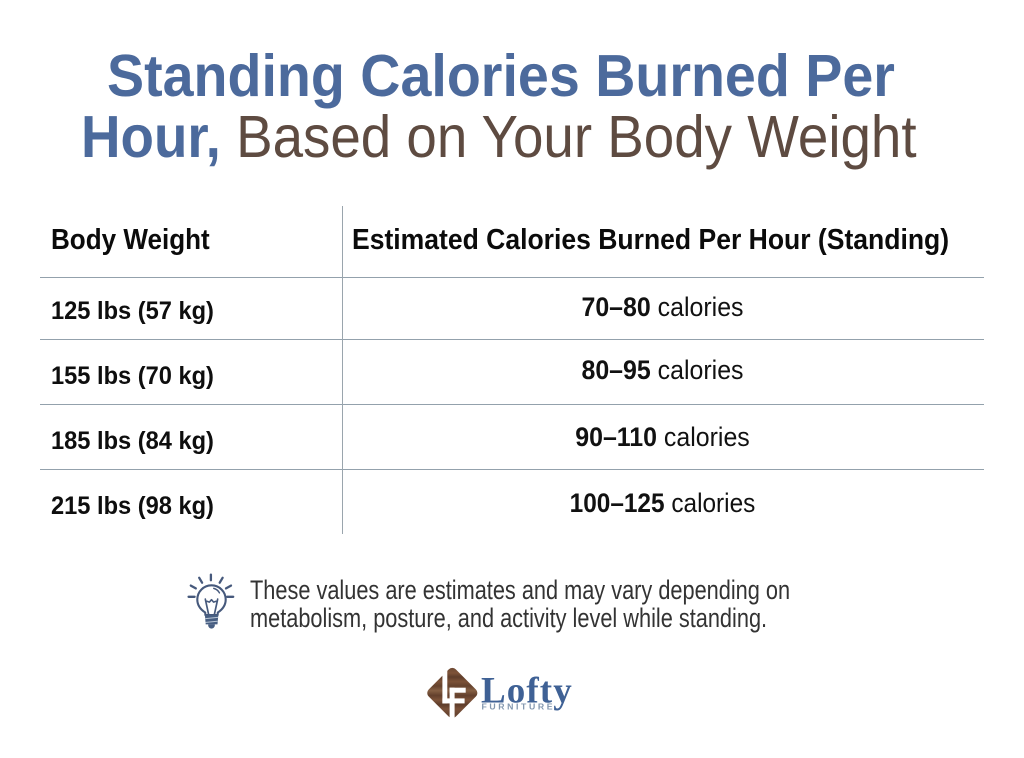 Image resolution: width=1024 pixels, height=758 pixels. I want to click on svg-text: Lofty, so click(527, 691).